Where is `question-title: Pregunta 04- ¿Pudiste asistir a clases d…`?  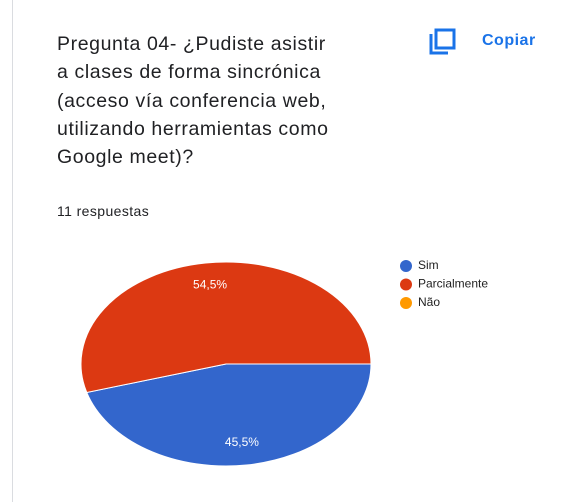 question-title: Pregunta 04- ¿Pudiste asistir a clases d… is located at coordinates (193, 101).